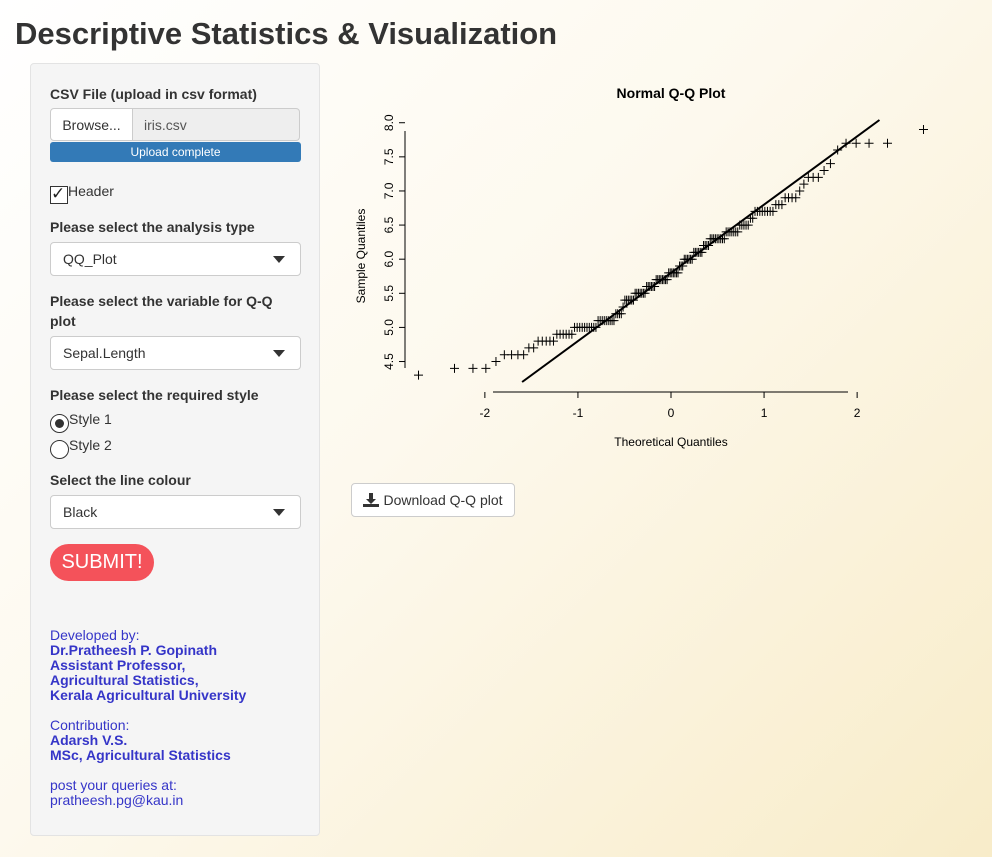 The image size is (992, 857). Describe the element at coordinates (81, 422) in the screenshot. I see `radio-style-1: Style 1` at that location.